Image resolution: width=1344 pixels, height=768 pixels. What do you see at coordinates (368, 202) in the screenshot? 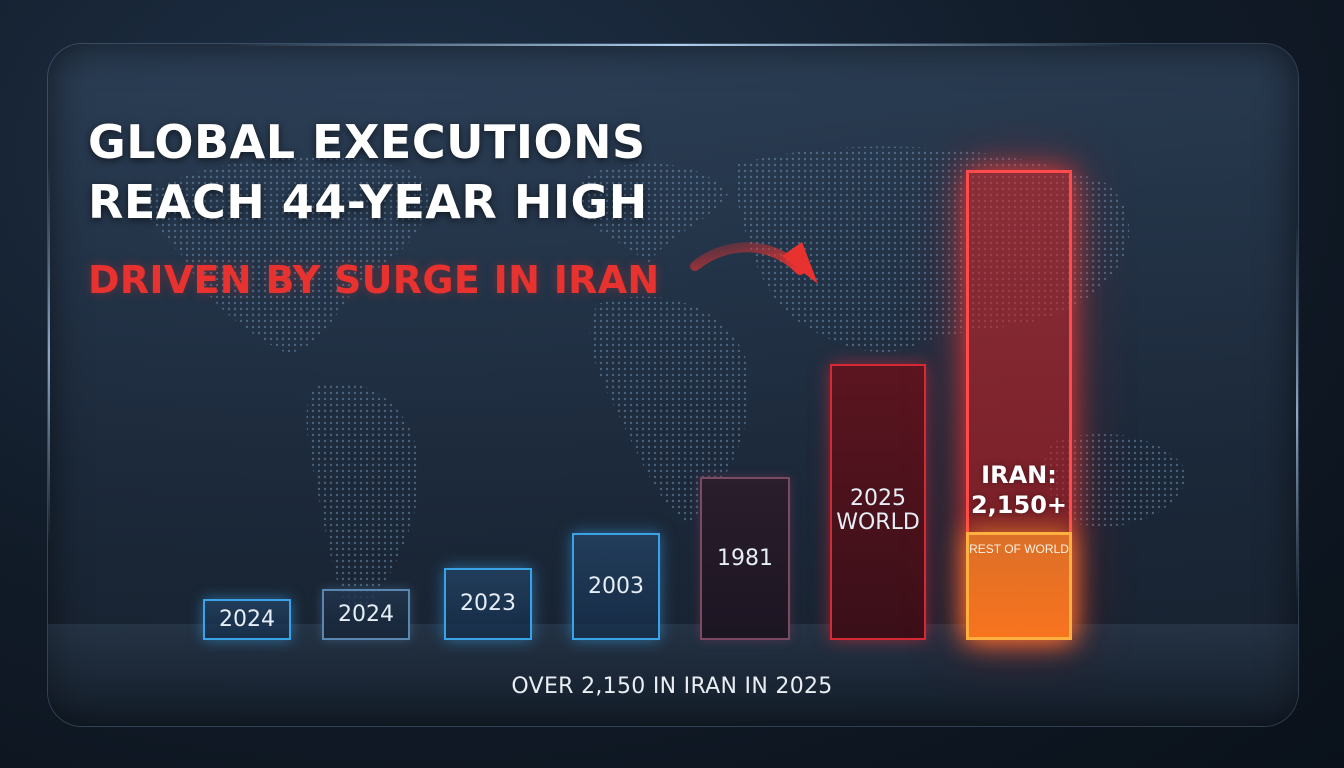
I see `title-line-2: REACH 44-YEAR HIGH` at bounding box center [368, 202].